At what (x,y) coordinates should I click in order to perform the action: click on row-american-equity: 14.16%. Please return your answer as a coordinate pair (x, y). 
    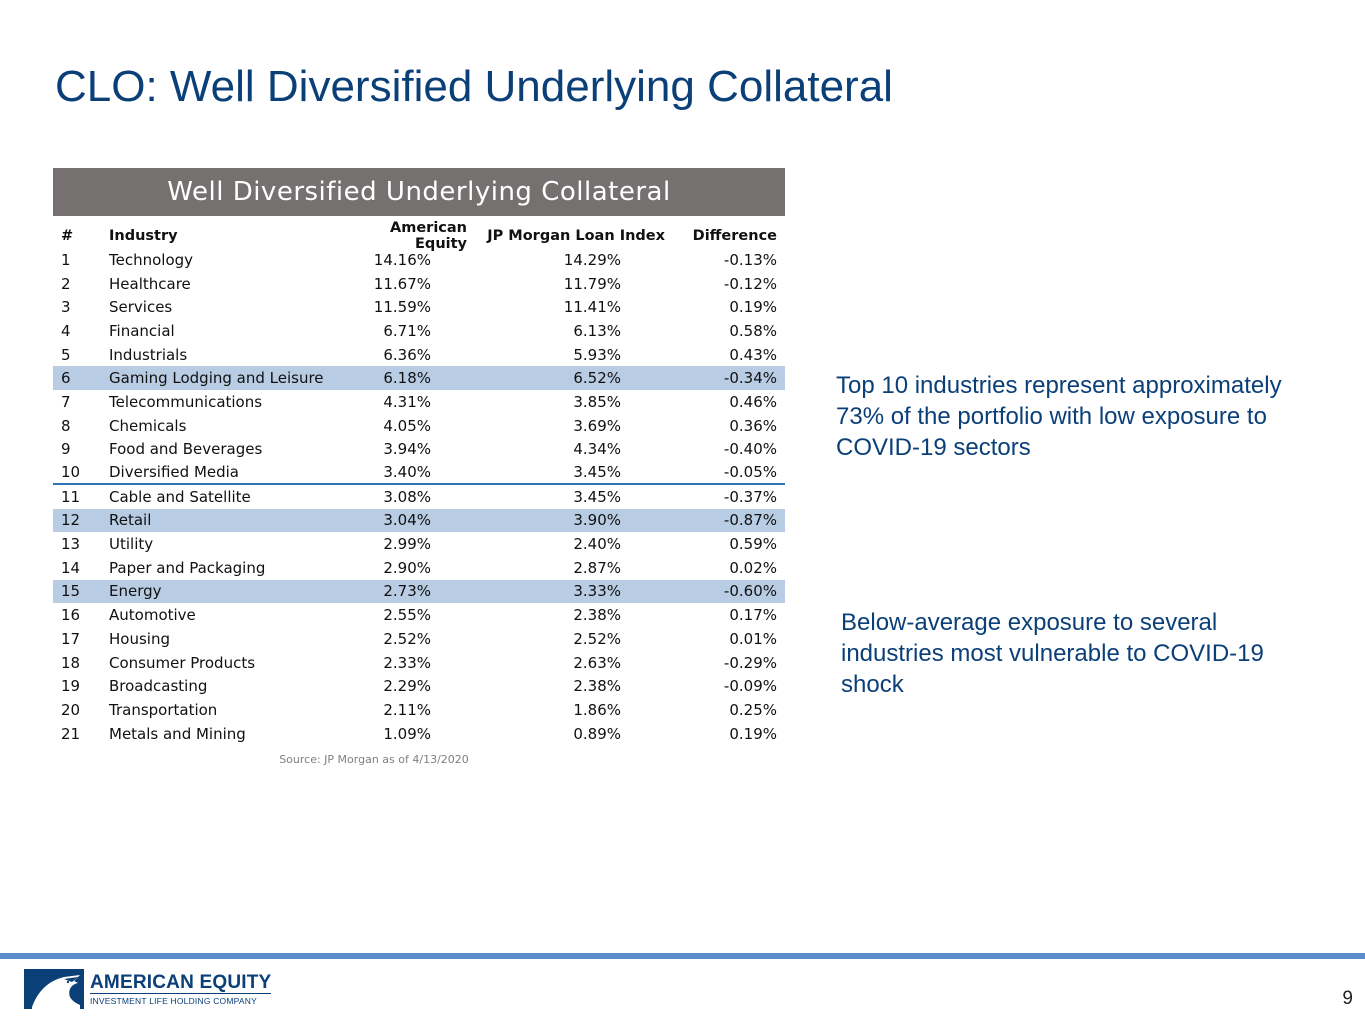
    Looking at the image, I should click on (402, 259).